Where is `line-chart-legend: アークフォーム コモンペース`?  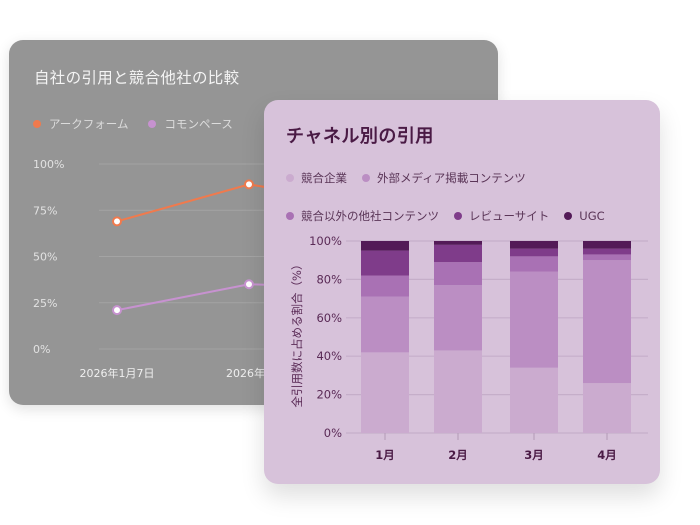
line-chart-legend: アークフォーム コモンペース is located at coordinates (133, 124).